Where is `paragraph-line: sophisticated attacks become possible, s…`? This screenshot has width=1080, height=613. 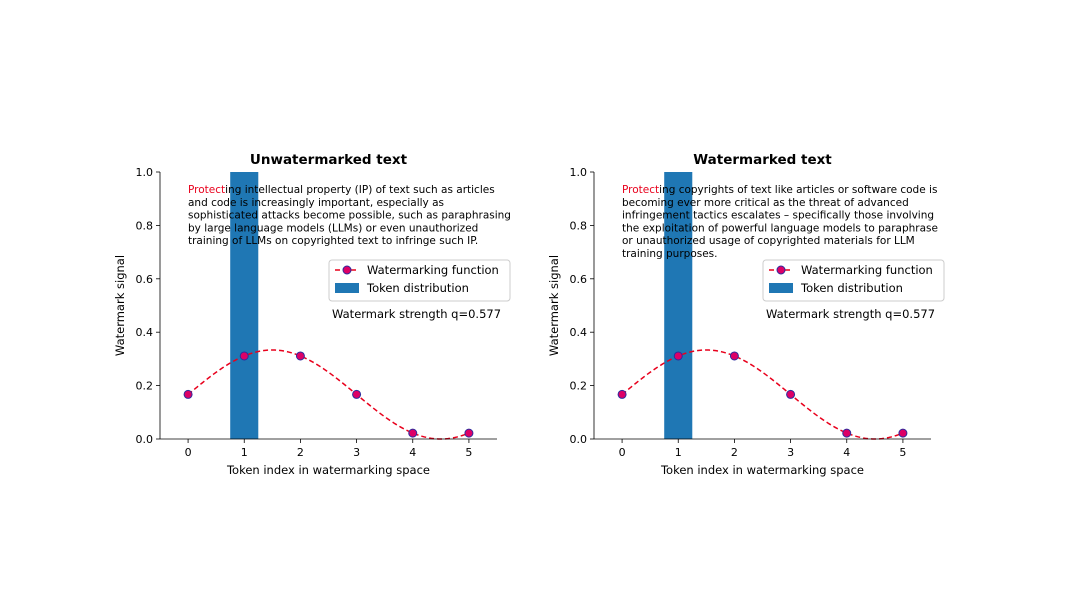
paragraph-line: sophisticated attacks become possible, s… is located at coordinates (349, 216).